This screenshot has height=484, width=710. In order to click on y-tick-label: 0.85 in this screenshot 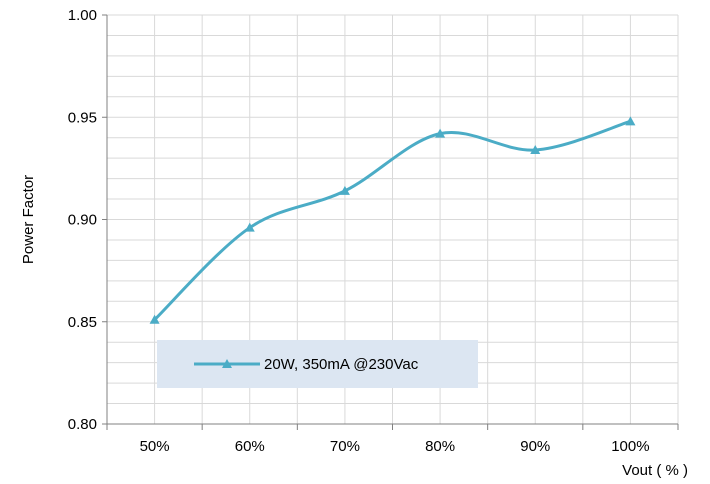, I will do `click(82, 322)`.